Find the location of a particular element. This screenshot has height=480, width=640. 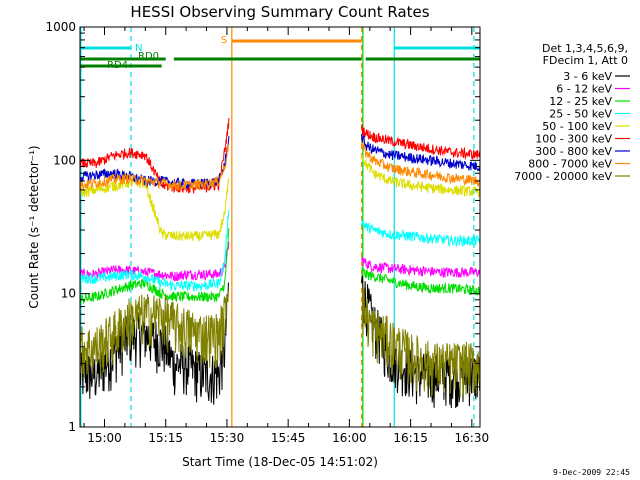

x-tick-label-0: 15:00 is located at coordinates (104, 438).